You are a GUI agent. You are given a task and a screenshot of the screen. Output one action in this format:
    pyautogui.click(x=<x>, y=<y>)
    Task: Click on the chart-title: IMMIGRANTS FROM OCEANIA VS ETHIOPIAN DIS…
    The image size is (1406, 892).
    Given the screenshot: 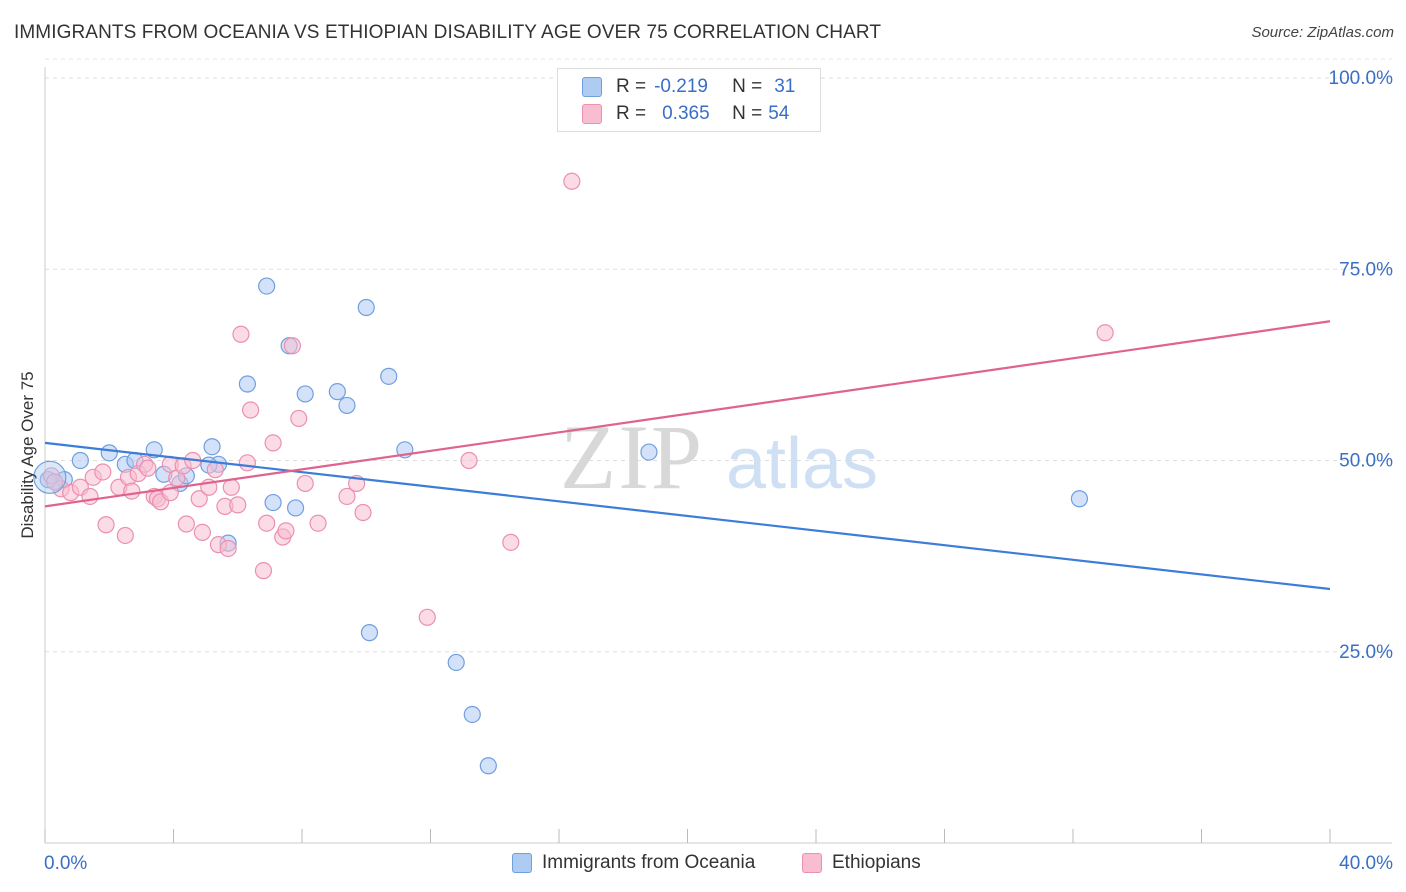 What is the action you would take?
    pyautogui.click(x=448, y=32)
    